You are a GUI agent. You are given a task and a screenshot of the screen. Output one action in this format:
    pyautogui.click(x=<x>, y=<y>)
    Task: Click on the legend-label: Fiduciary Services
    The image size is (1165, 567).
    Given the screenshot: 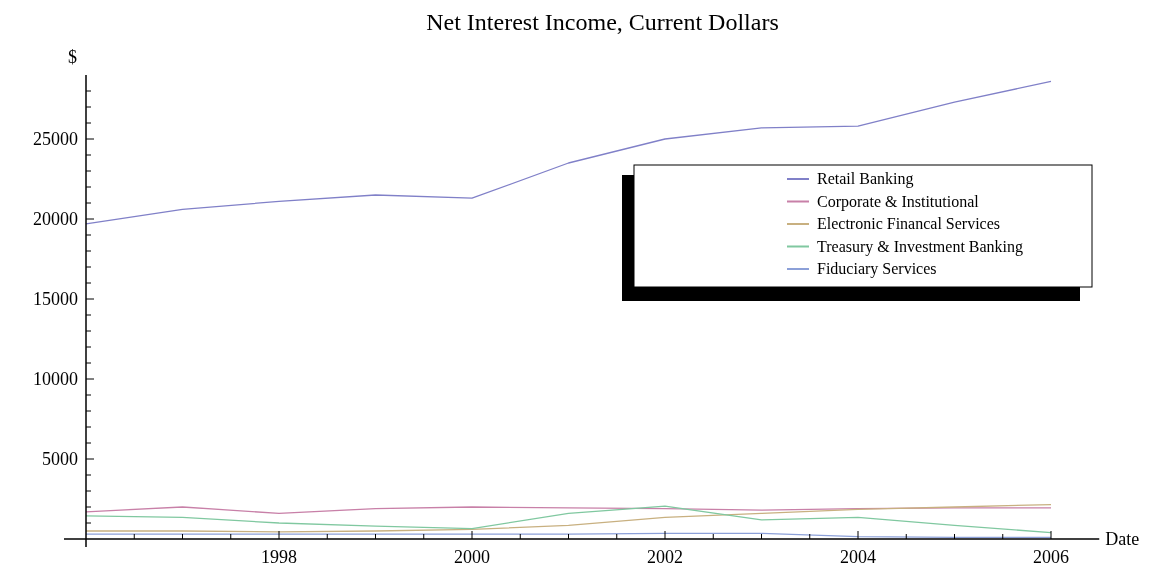 What is the action you would take?
    pyautogui.click(x=877, y=269)
    